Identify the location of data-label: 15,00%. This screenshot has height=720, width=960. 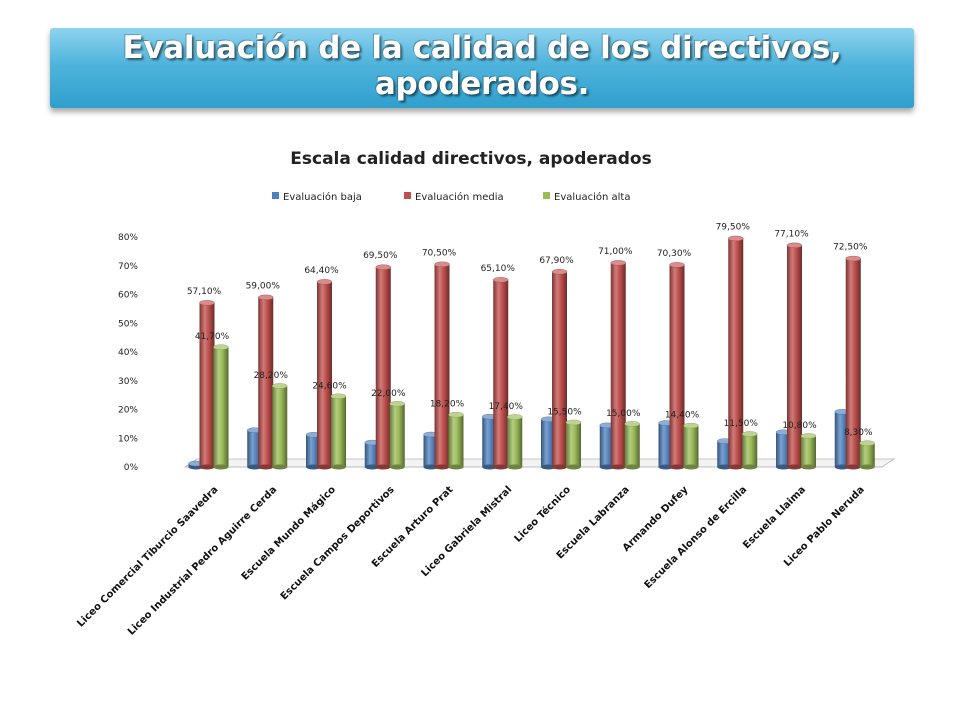
(623, 414).